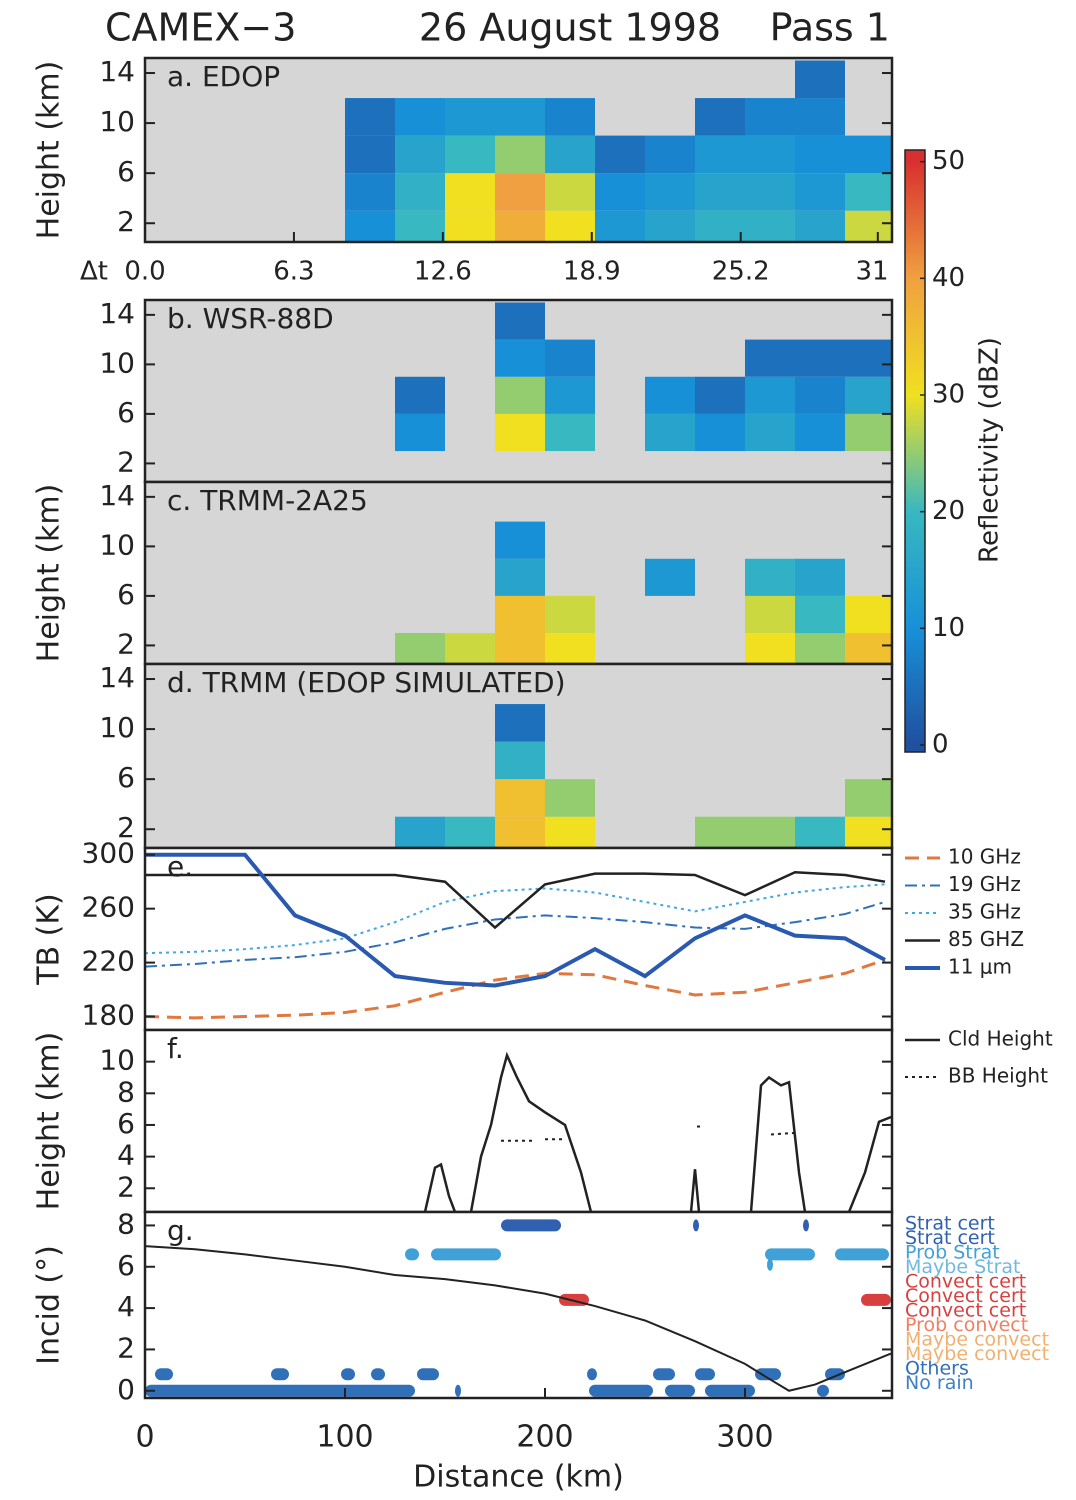  What do you see at coordinates (984, 857) in the screenshot?
I see `legend-label: 10 GHz` at bounding box center [984, 857].